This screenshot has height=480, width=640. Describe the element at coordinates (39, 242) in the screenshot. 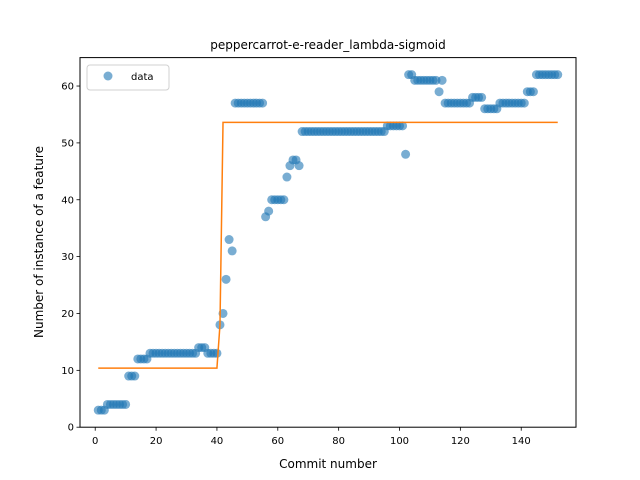

I see `y-axis-label: Number of instance of a feature` at that location.